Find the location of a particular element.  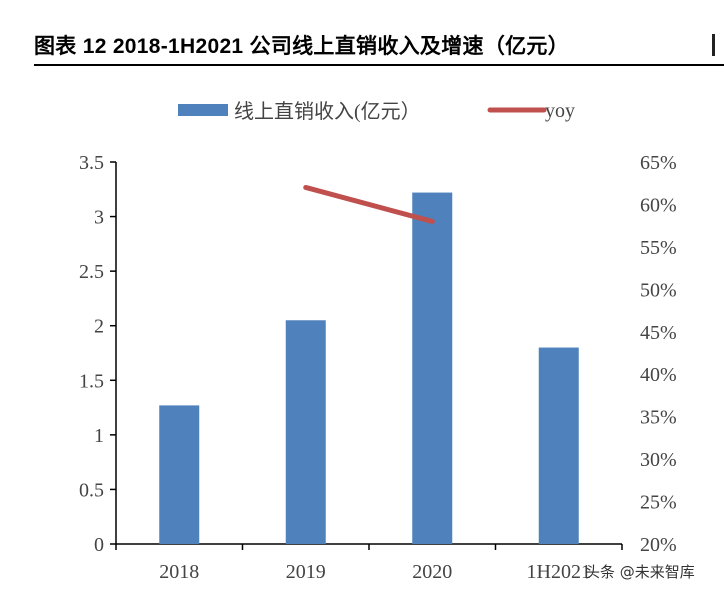

left-tick-label: 3 is located at coordinates (99, 218).